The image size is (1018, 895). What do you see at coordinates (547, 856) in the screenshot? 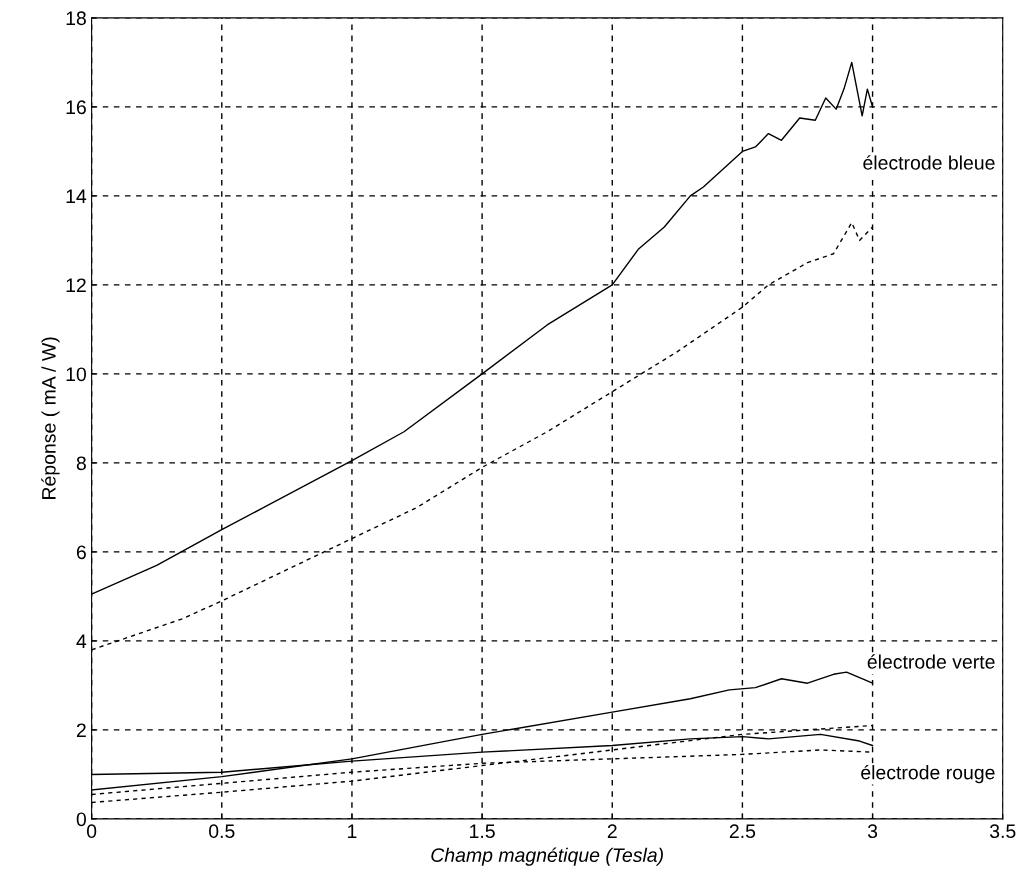
I see `x-axis-title: Champ magnétique (Tesla)` at bounding box center [547, 856].